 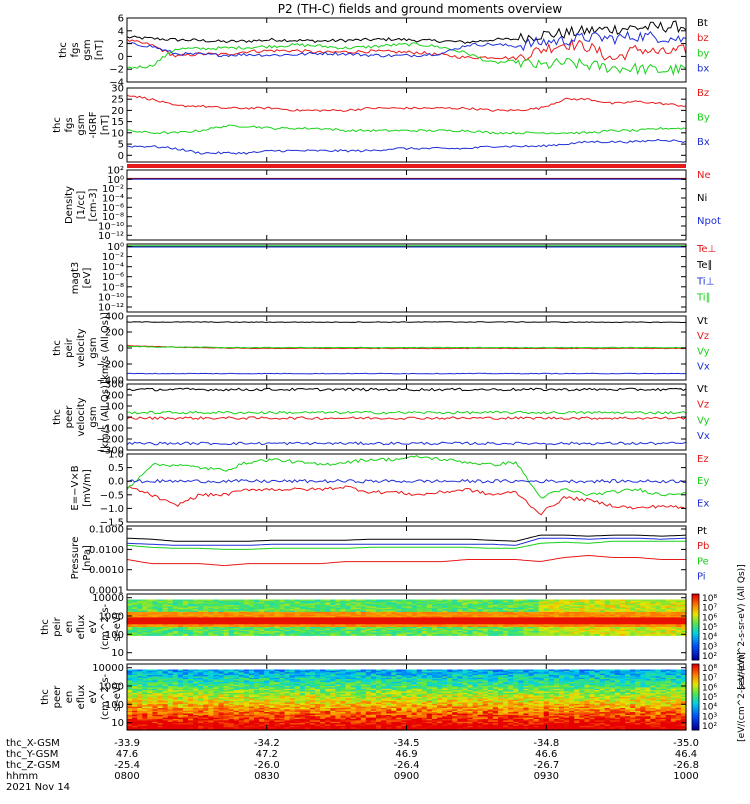 I want to click on y-axis-label-line: Density, so click(x=69, y=205).